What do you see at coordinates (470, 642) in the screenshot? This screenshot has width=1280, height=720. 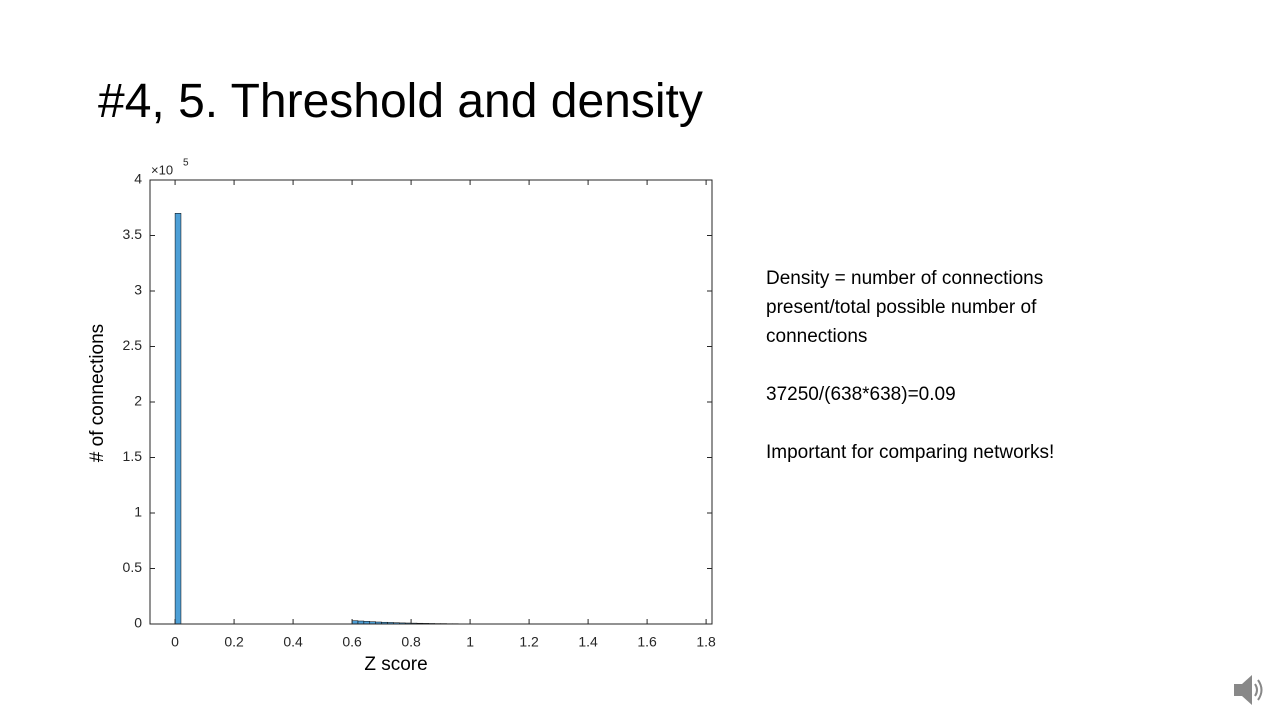 I see `x-tick-label: 1` at bounding box center [470, 642].